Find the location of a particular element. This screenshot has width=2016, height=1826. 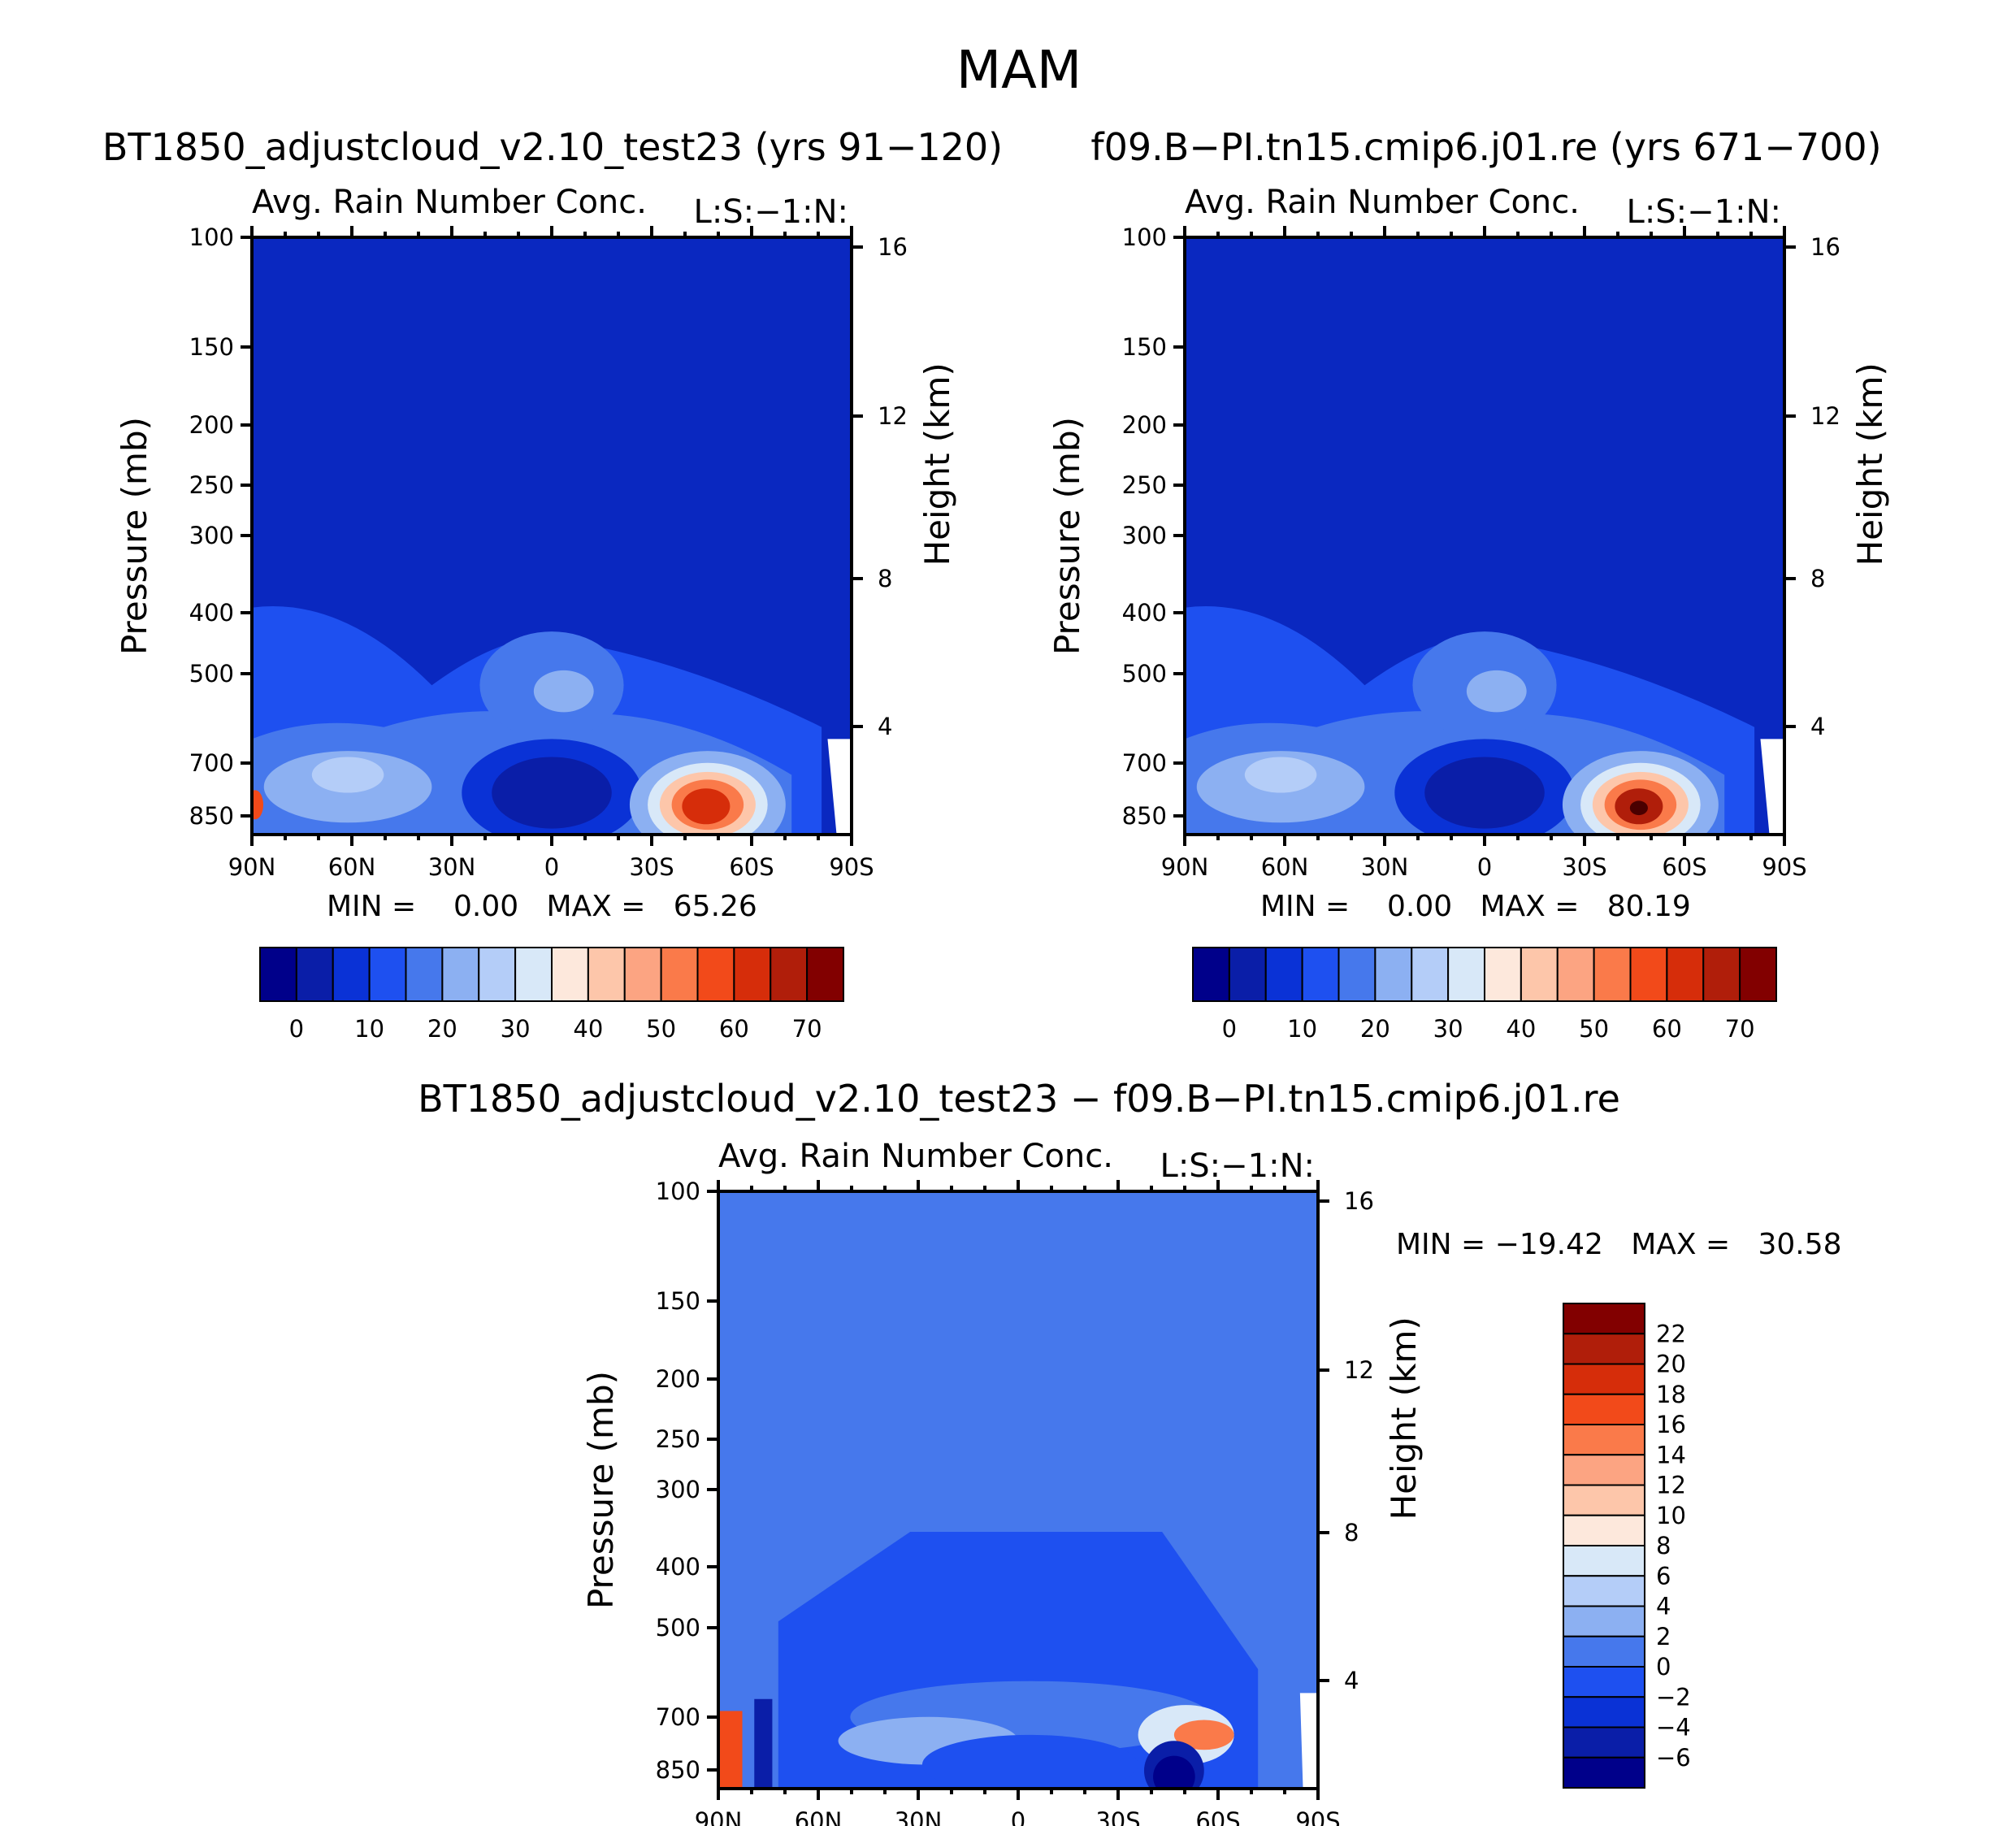

units-label: L:S:−1:N: is located at coordinates (771, 212).